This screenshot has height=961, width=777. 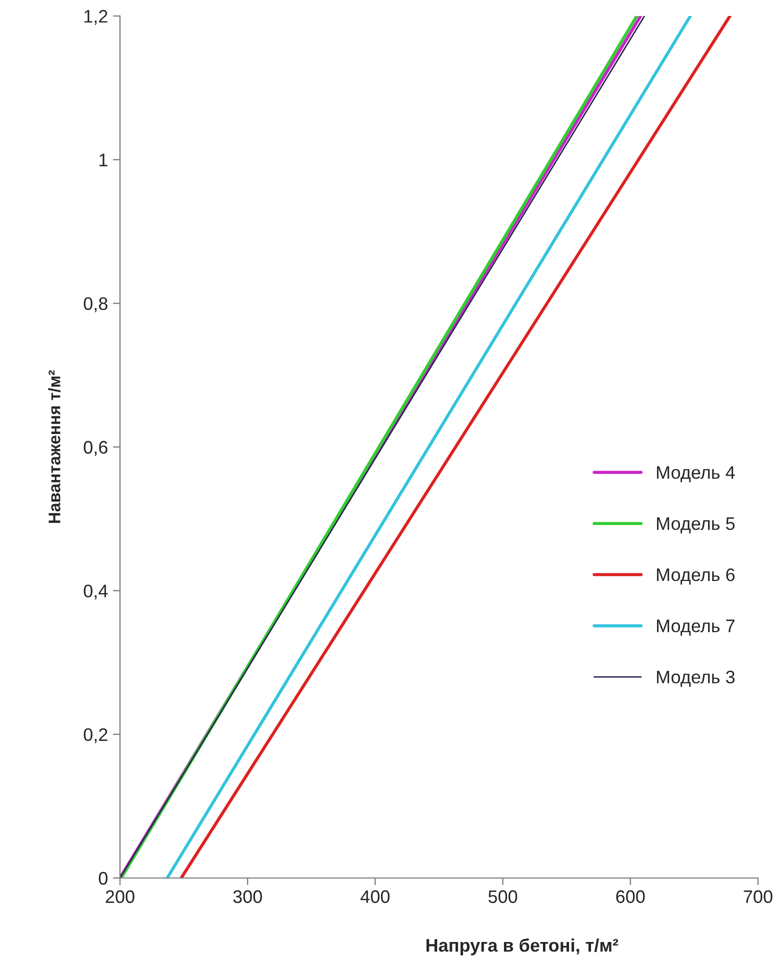 I want to click on x-tick-label: 300, so click(x=247, y=897).